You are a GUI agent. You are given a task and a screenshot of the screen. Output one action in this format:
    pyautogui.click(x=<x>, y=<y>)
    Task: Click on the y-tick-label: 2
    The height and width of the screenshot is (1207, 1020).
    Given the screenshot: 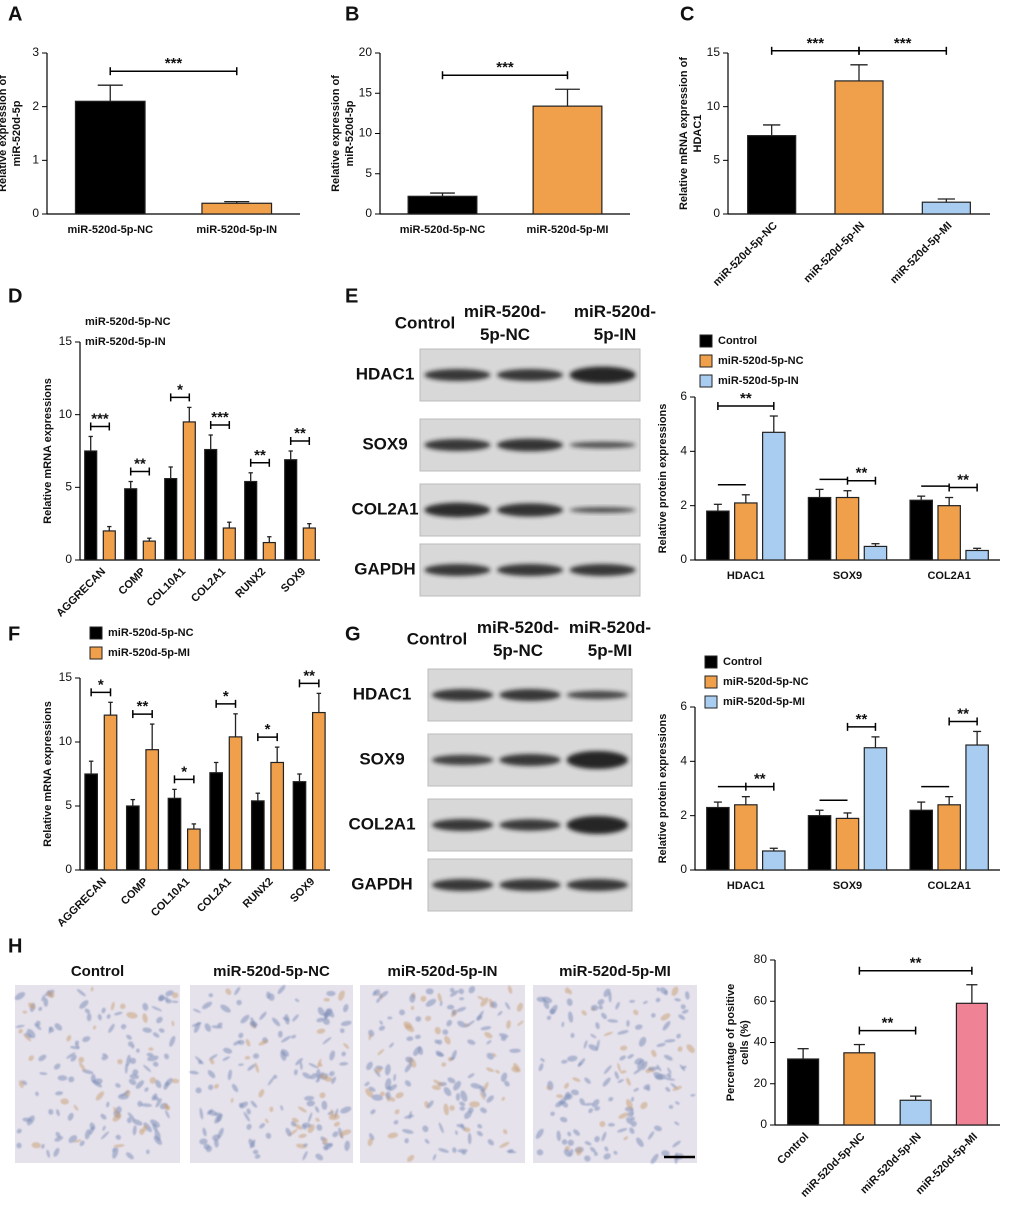 What is the action you would take?
    pyautogui.click(x=683, y=505)
    